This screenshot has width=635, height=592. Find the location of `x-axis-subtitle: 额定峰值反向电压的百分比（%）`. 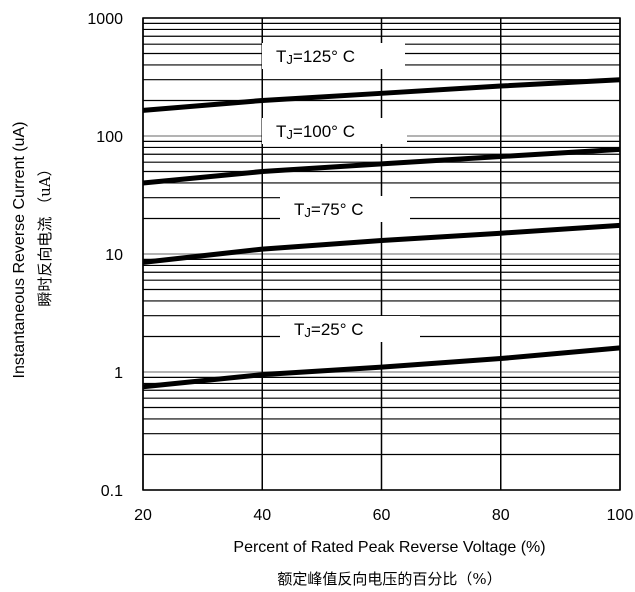

x-axis-subtitle: 额定峰值反向电压的百分比（%） is located at coordinates (389, 579).